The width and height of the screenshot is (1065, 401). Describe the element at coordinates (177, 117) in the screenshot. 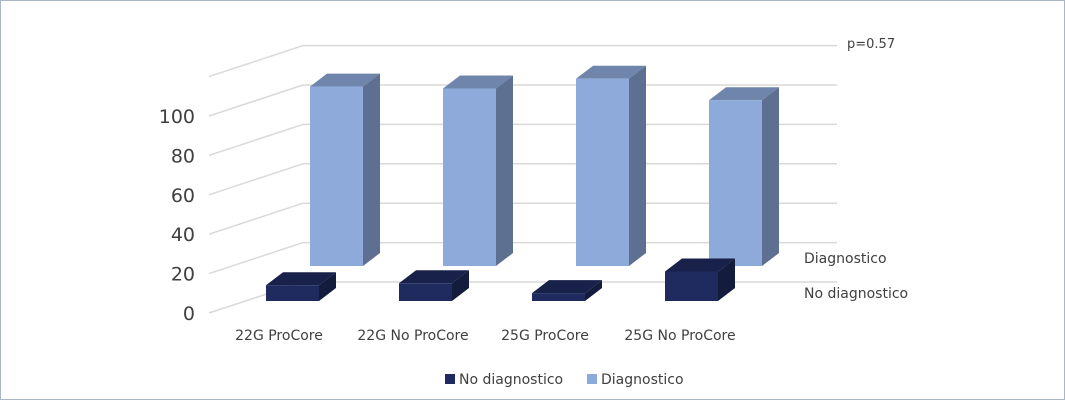

I see `y-tick-label: 100` at that location.